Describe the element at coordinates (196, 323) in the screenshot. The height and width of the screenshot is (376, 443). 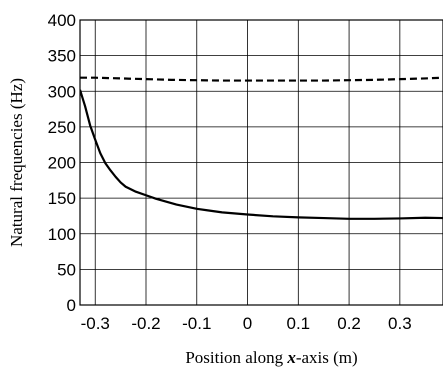
I see `x-tick-label: -0.1` at that location.